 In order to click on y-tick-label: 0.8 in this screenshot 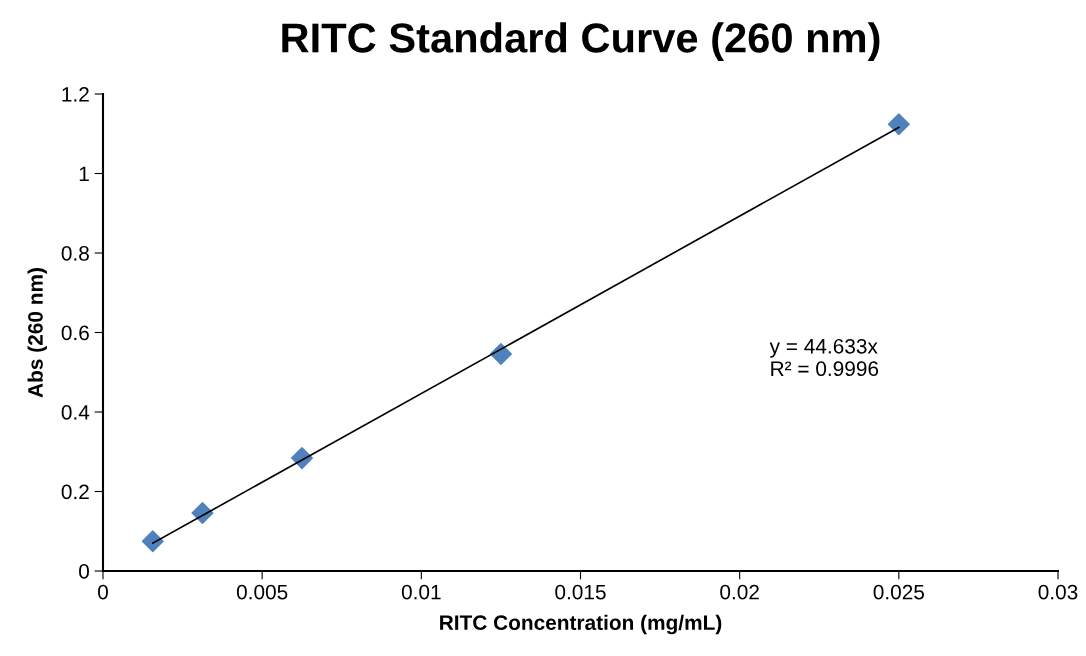, I will do `click(75, 253)`.